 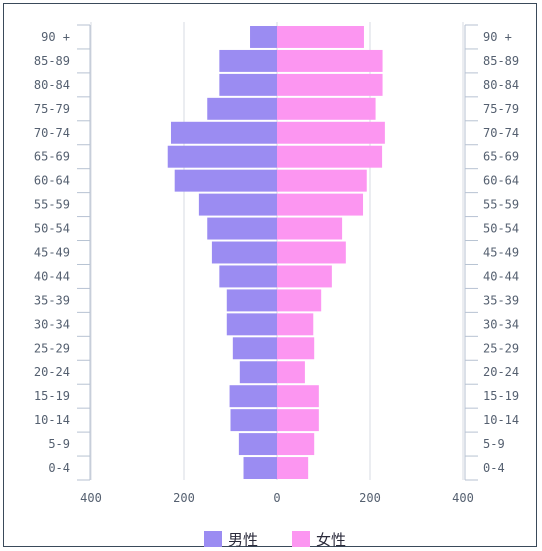 I want to click on right-category-label: 10-14, so click(x=501, y=420).